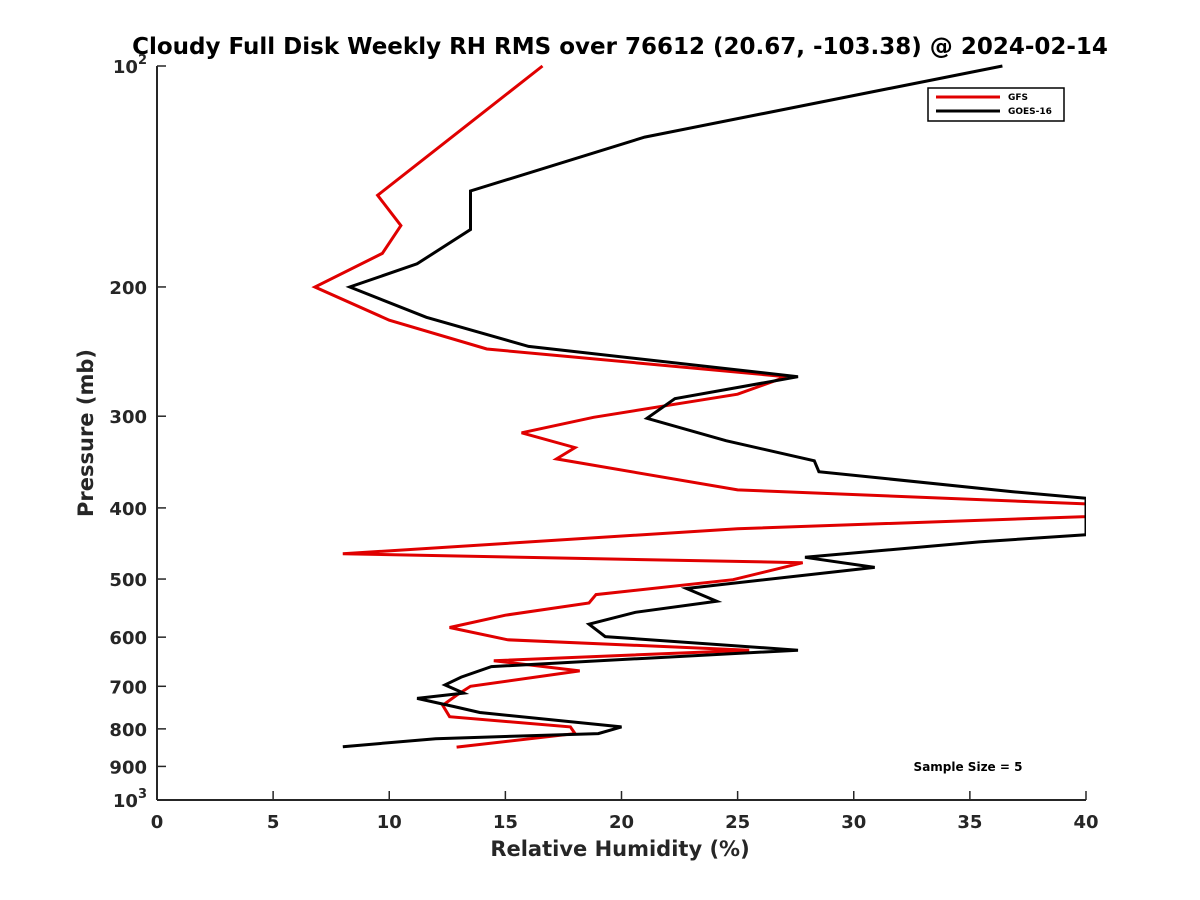  Describe the element at coordinates (130, 65) in the screenshot. I see `y-tick-label: 10²` at that location.